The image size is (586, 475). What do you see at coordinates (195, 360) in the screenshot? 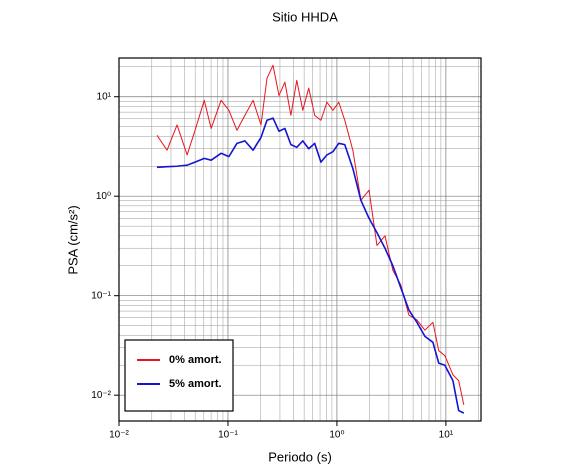
I see `legend-label: 0% amort.` at bounding box center [195, 360].